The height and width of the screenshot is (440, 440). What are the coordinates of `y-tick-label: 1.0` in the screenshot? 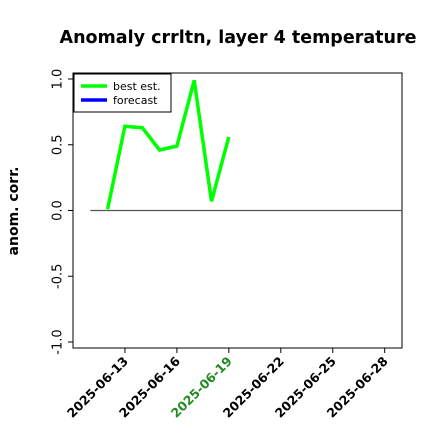 It's located at (58, 79).